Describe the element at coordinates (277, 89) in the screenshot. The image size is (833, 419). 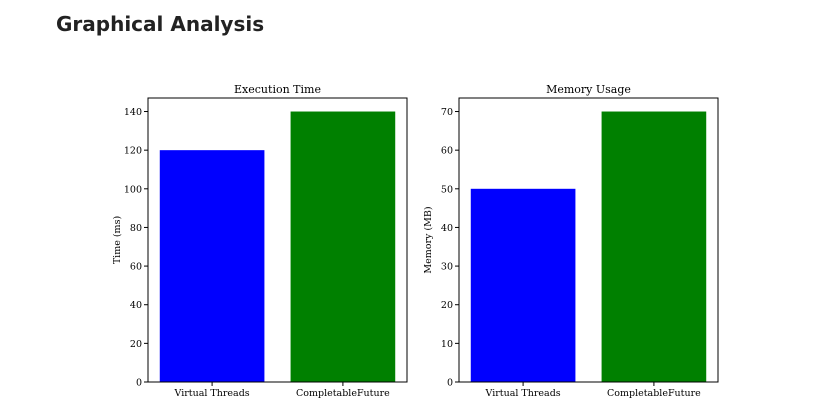
I see `chart-title: Execution Time` at that location.